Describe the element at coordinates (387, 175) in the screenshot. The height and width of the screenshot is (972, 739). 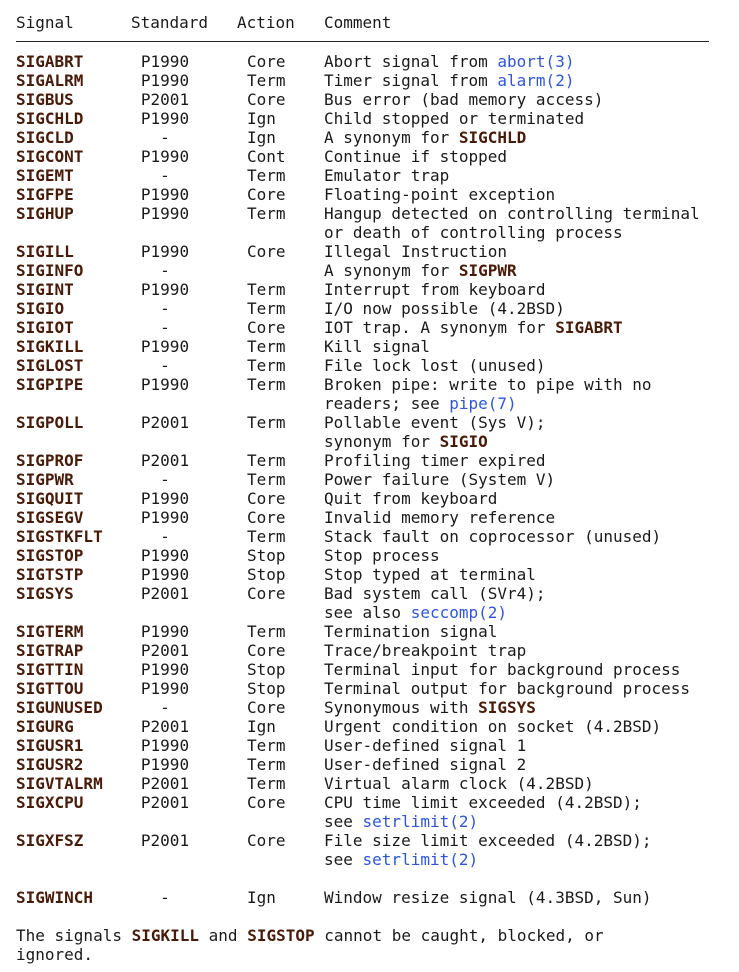
I see `comment-text: Emulator trap` at that location.